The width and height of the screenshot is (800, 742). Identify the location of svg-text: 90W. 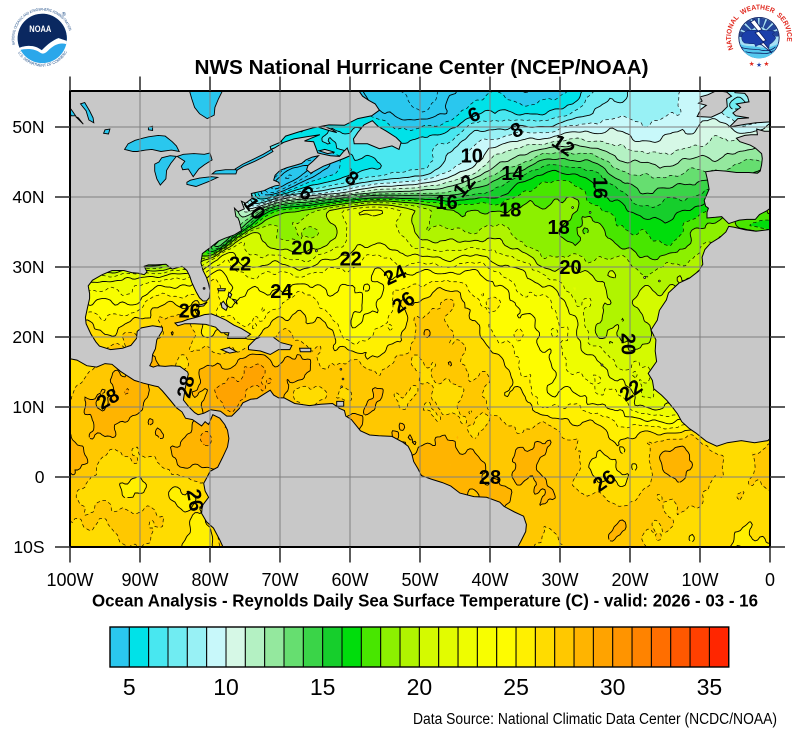
(139, 580).